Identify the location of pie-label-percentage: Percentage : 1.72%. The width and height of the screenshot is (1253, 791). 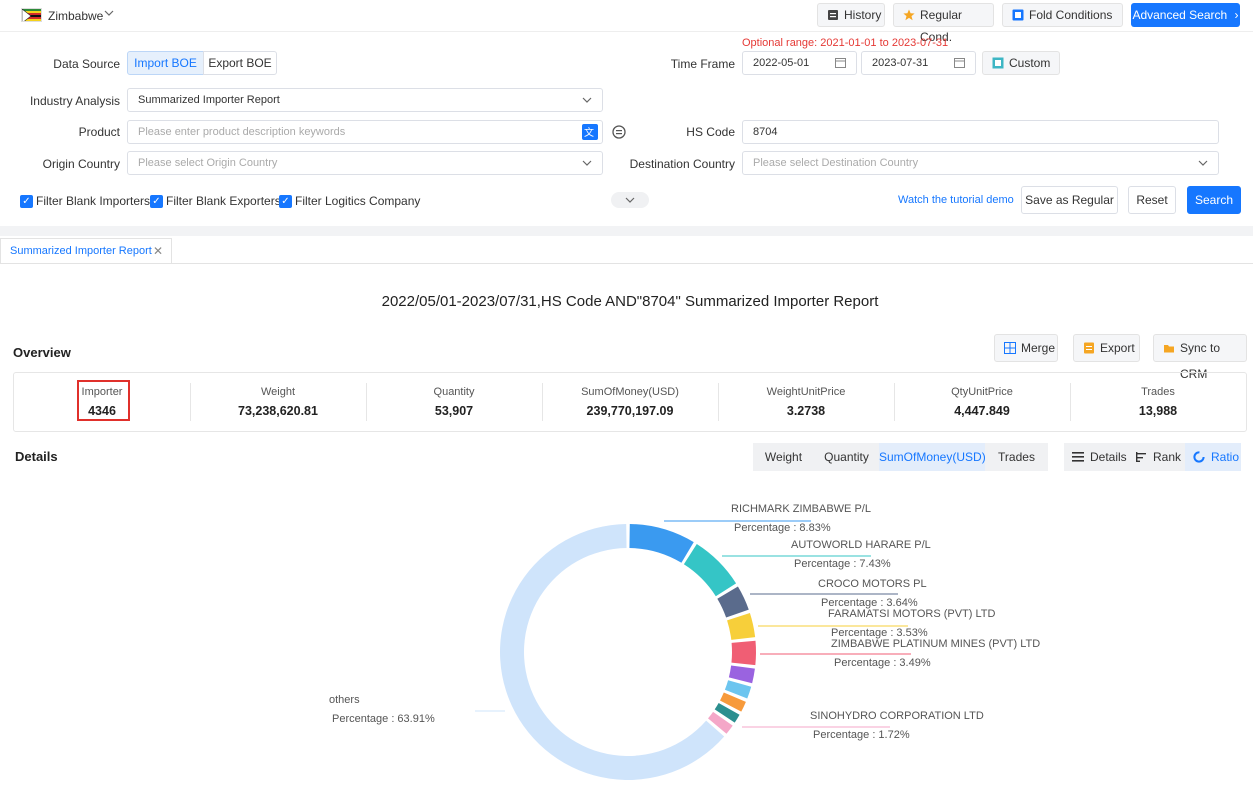
(861, 735).